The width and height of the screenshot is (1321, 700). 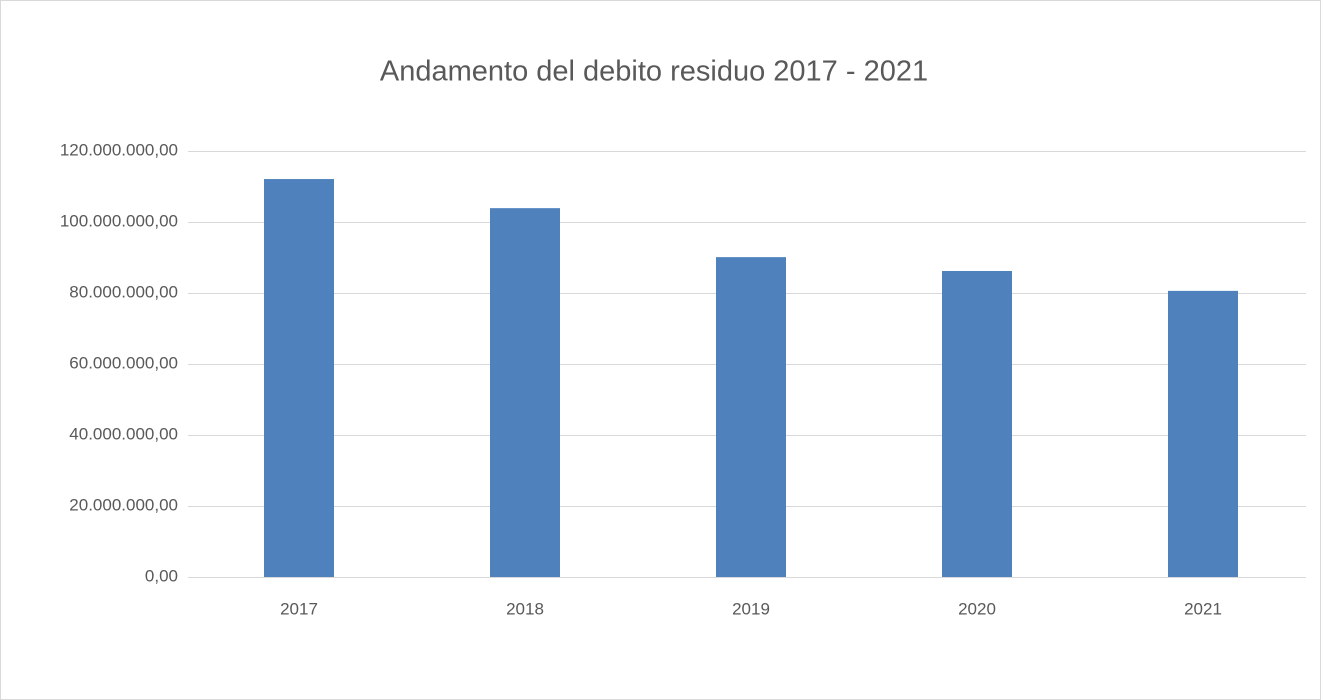 What do you see at coordinates (1203, 608) in the screenshot?
I see `x-tick-label: 2021` at bounding box center [1203, 608].